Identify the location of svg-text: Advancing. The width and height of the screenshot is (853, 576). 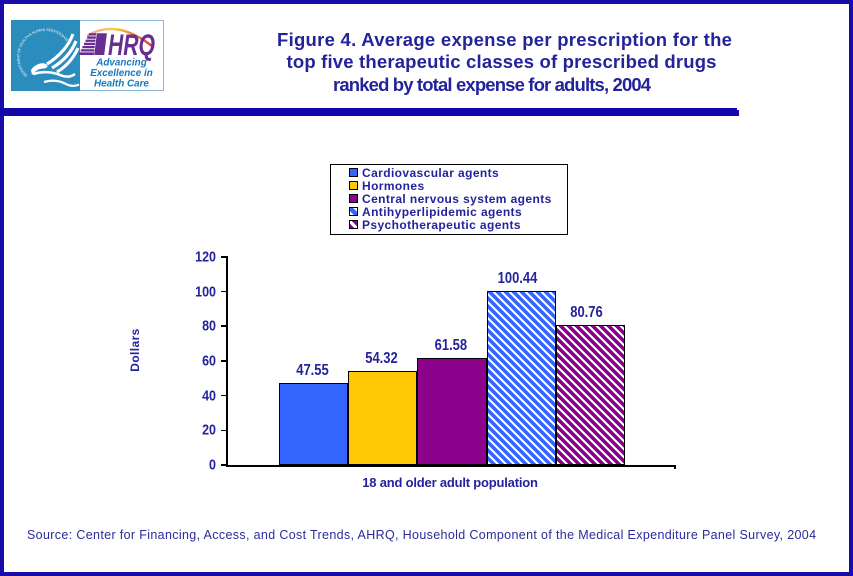
(120, 63).